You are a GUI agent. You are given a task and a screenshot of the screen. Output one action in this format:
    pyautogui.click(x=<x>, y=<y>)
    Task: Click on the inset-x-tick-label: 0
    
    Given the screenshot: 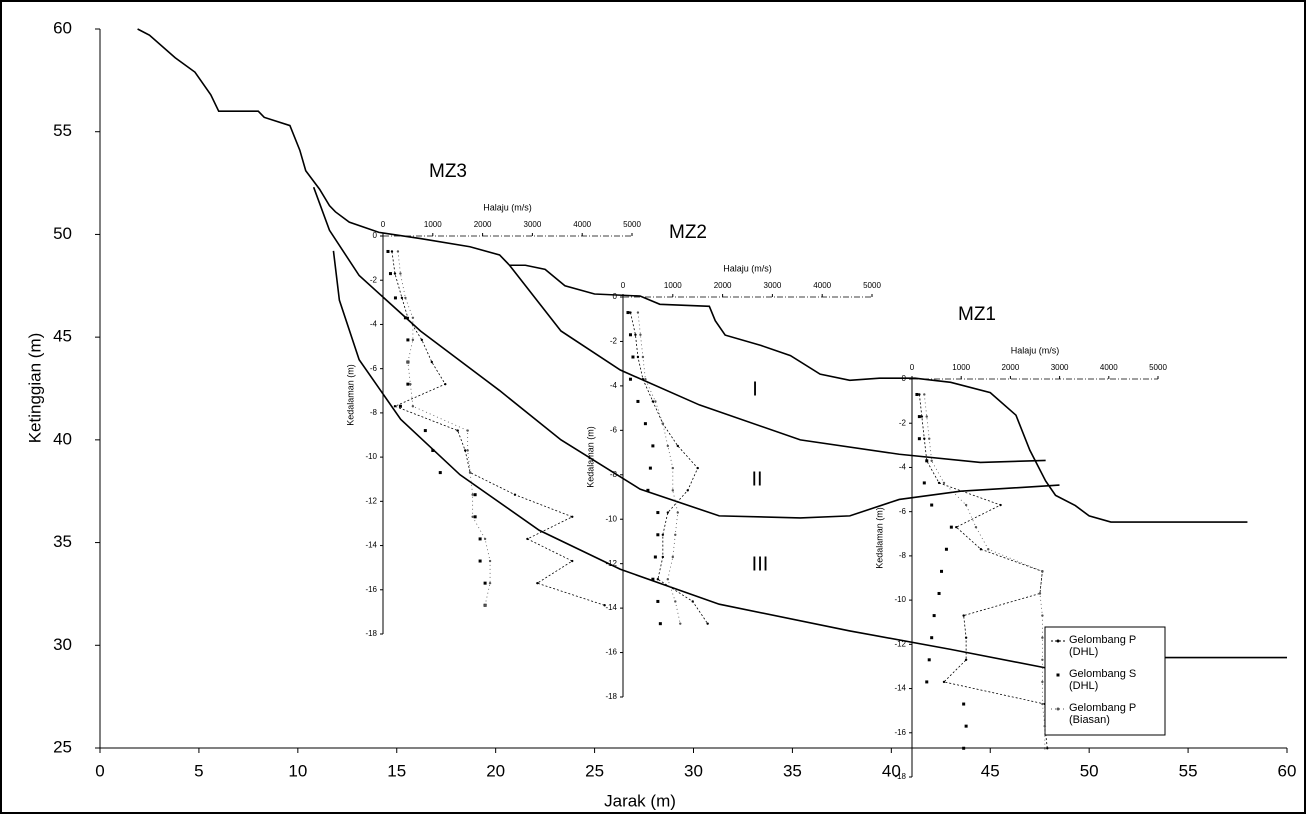 What is the action you would take?
    pyautogui.click(x=912, y=367)
    